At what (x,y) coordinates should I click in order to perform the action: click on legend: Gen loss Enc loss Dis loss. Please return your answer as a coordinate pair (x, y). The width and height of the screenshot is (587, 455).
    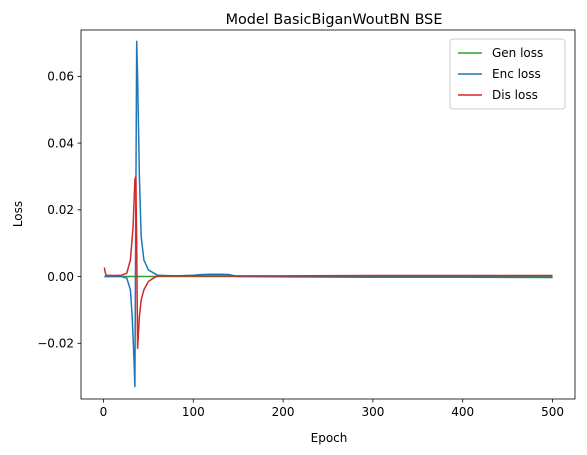
    Looking at the image, I should click on (507, 74).